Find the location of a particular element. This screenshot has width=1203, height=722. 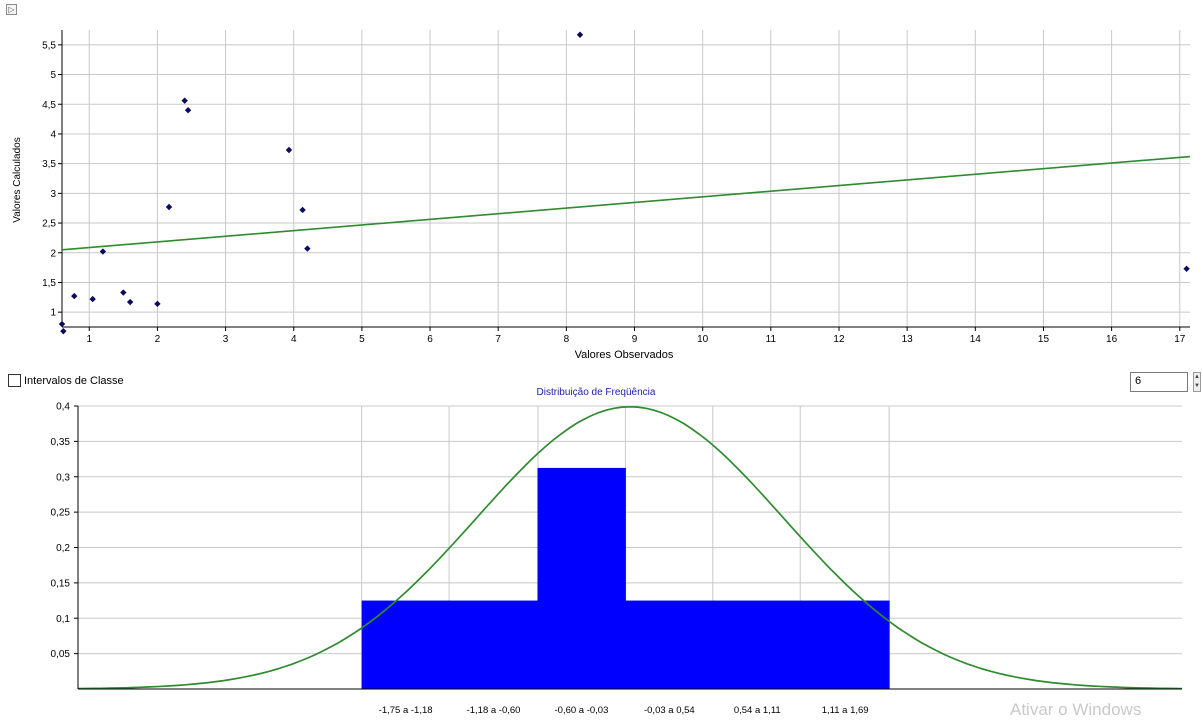

y-tick-label: 5,5 is located at coordinates (49, 45).